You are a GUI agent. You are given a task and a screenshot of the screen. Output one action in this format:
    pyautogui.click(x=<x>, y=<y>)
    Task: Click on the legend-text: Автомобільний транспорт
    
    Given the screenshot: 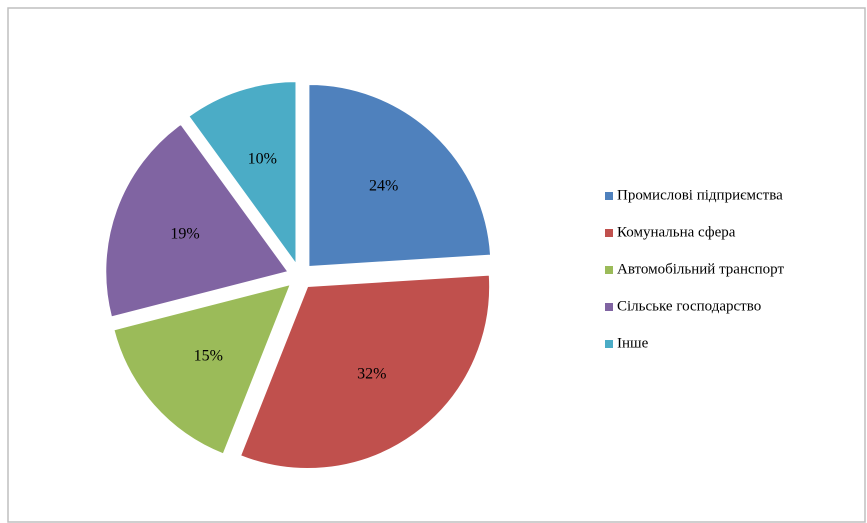 What is the action you would take?
    pyautogui.click(x=700, y=269)
    